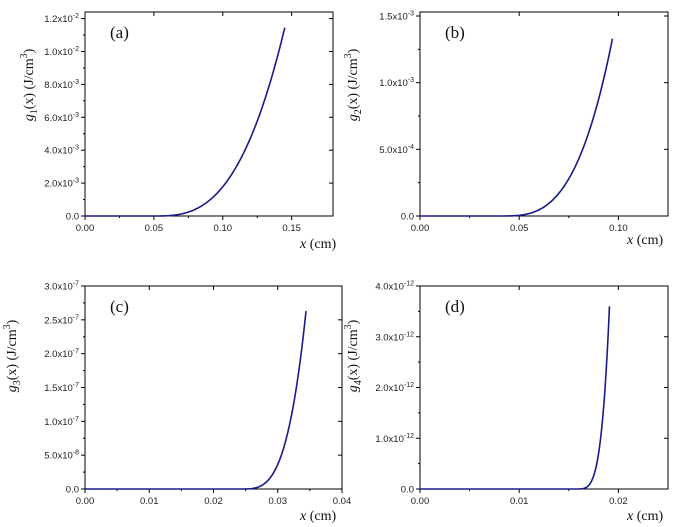 Image resolution: width=689 pixels, height=527 pixels. What do you see at coordinates (61, 388) in the screenshot?
I see `y-tick-label: 1.5x10⁻⁷` at bounding box center [61, 388].